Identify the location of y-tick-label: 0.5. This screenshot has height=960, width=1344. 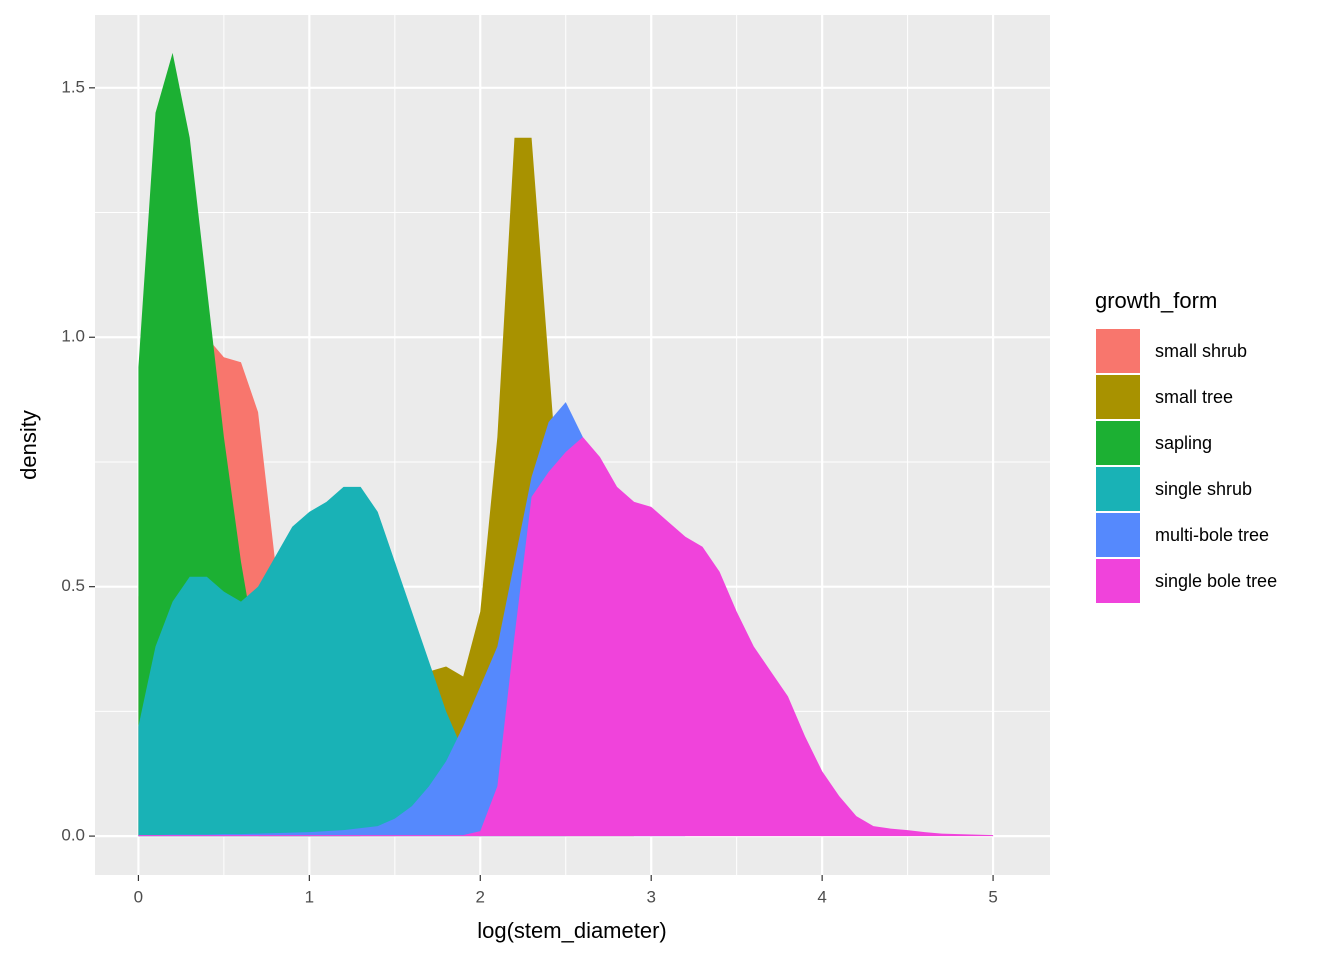
(73, 585).